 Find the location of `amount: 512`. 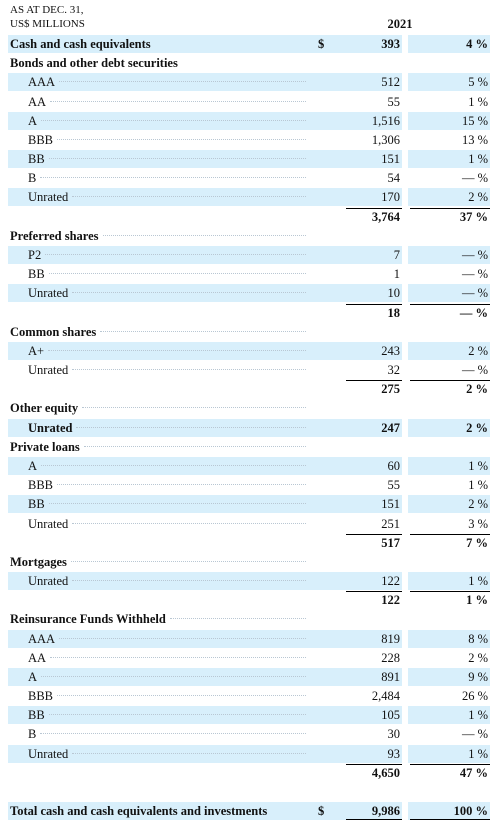

amount: 512 is located at coordinates (390, 82).